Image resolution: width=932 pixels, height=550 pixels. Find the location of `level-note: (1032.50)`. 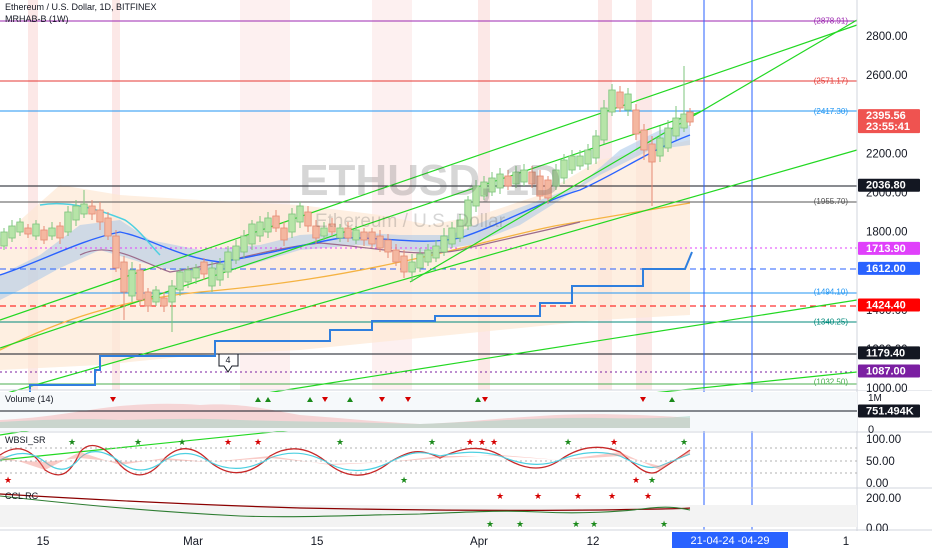

level-note: (1032.50) is located at coordinates (831, 382).